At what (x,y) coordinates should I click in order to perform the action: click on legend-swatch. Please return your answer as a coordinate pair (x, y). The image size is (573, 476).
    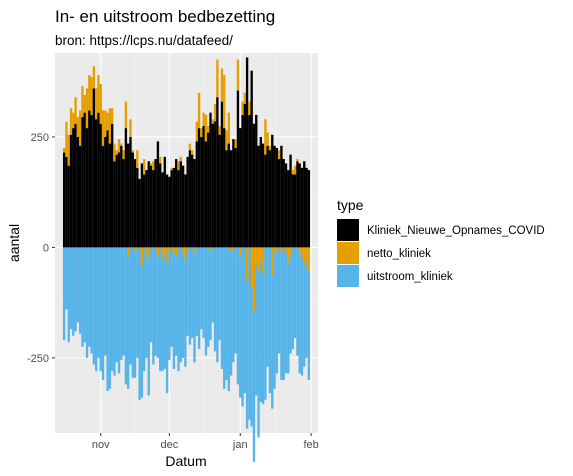
    Looking at the image, I should click on (348, 253).